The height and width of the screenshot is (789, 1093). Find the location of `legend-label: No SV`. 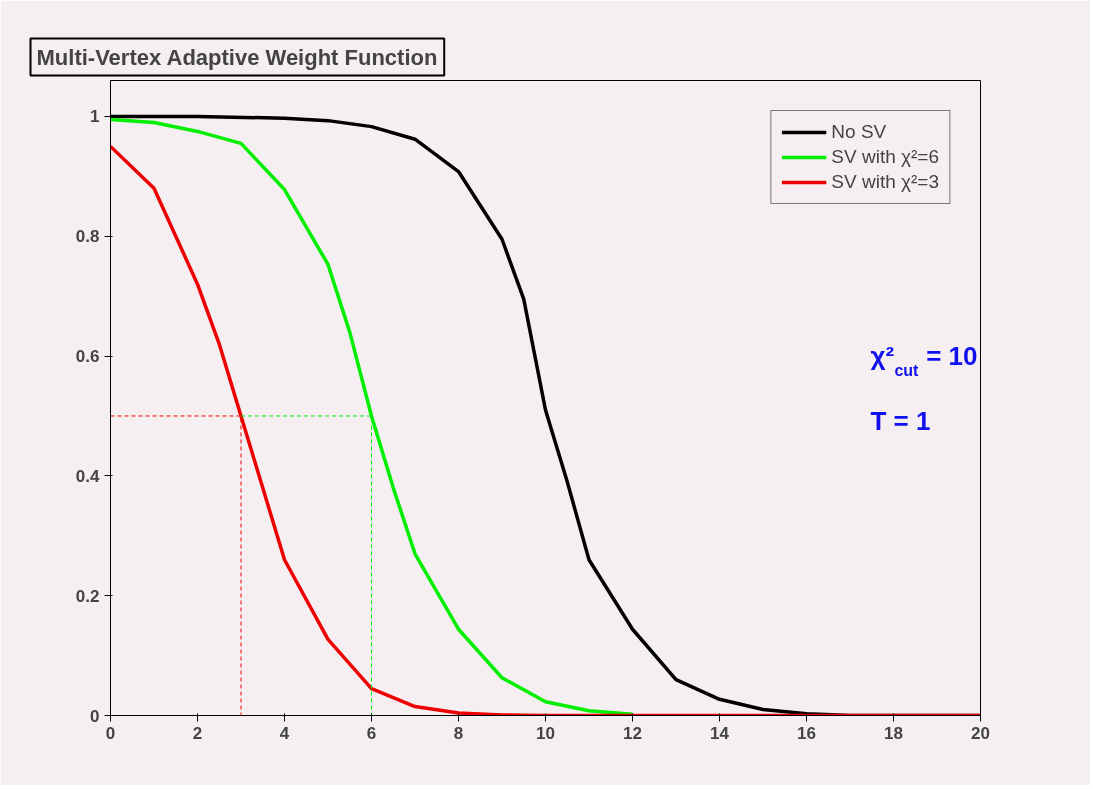

legend-label: No SV is located at coordinates (859, 132).